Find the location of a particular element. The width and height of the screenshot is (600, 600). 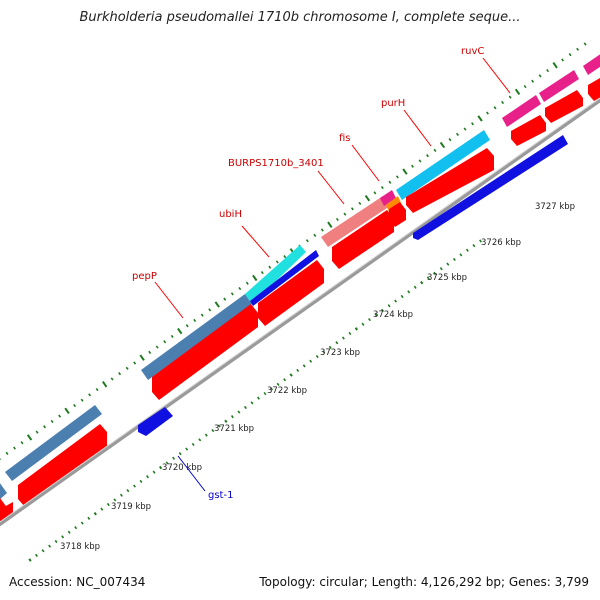

ruler-label-3723: 3723 kbp is located at coordinates (340, 353).